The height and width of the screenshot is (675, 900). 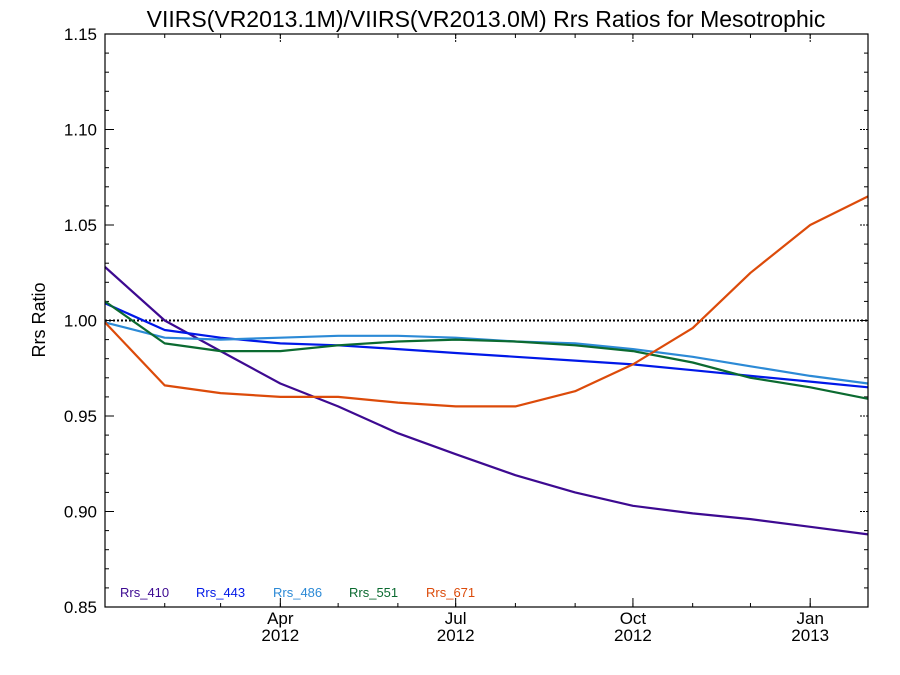 I want to click on legend-entry-rrs_443: Rrs_443, so click(x=220, y=592).